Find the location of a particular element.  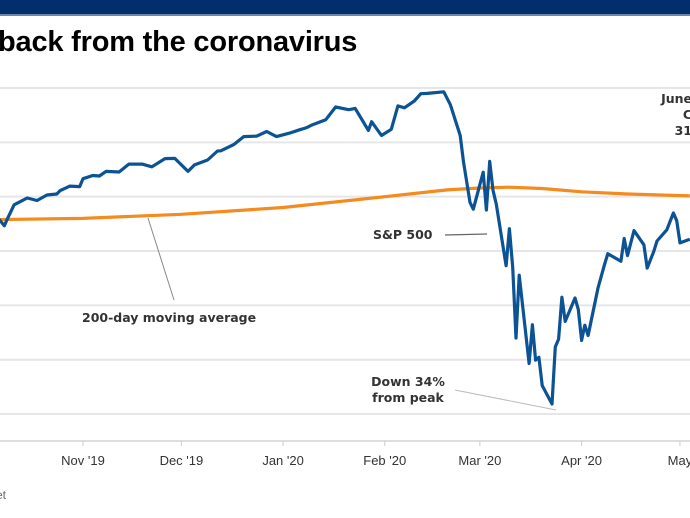

moving-average-line is located at coordinates (345, 203).